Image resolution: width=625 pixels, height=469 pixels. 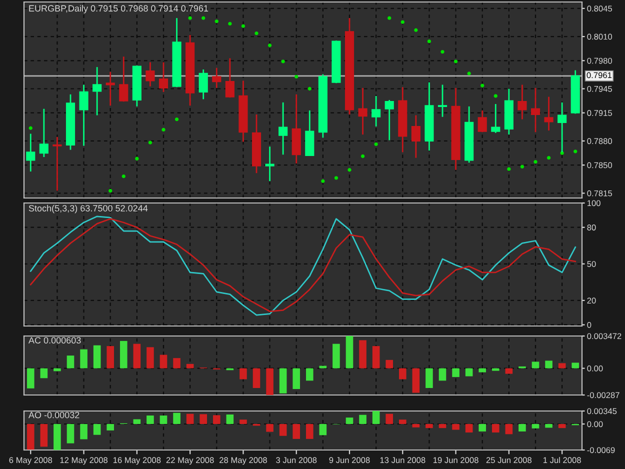 What do you see at coordinates (599, 89) in the screenshot?
I see `y-tick-label: 0.7945` at bounding box center [599, 89].